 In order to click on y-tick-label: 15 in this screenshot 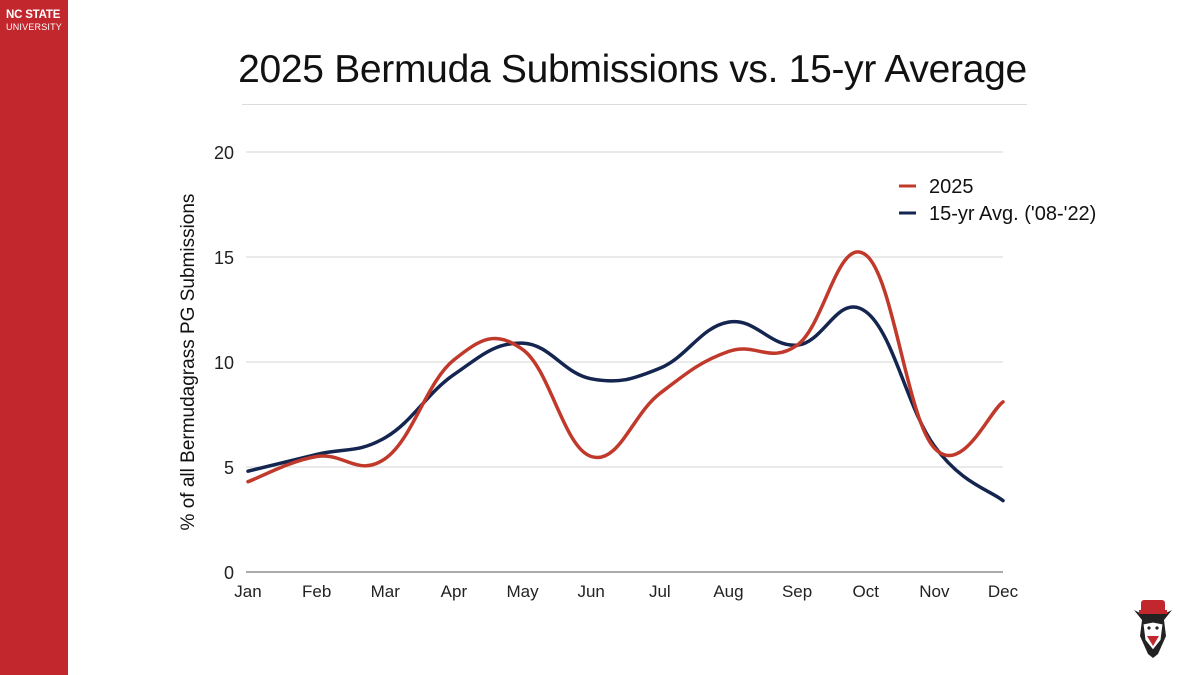, I will do `click(224, 258)`.